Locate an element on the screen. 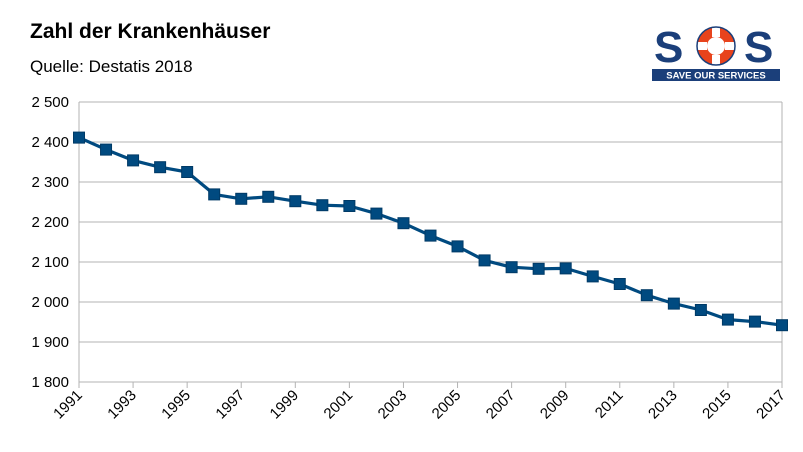  sos-logo: S S SAVE OUR SERVICES is located at coordinates (716, 53).